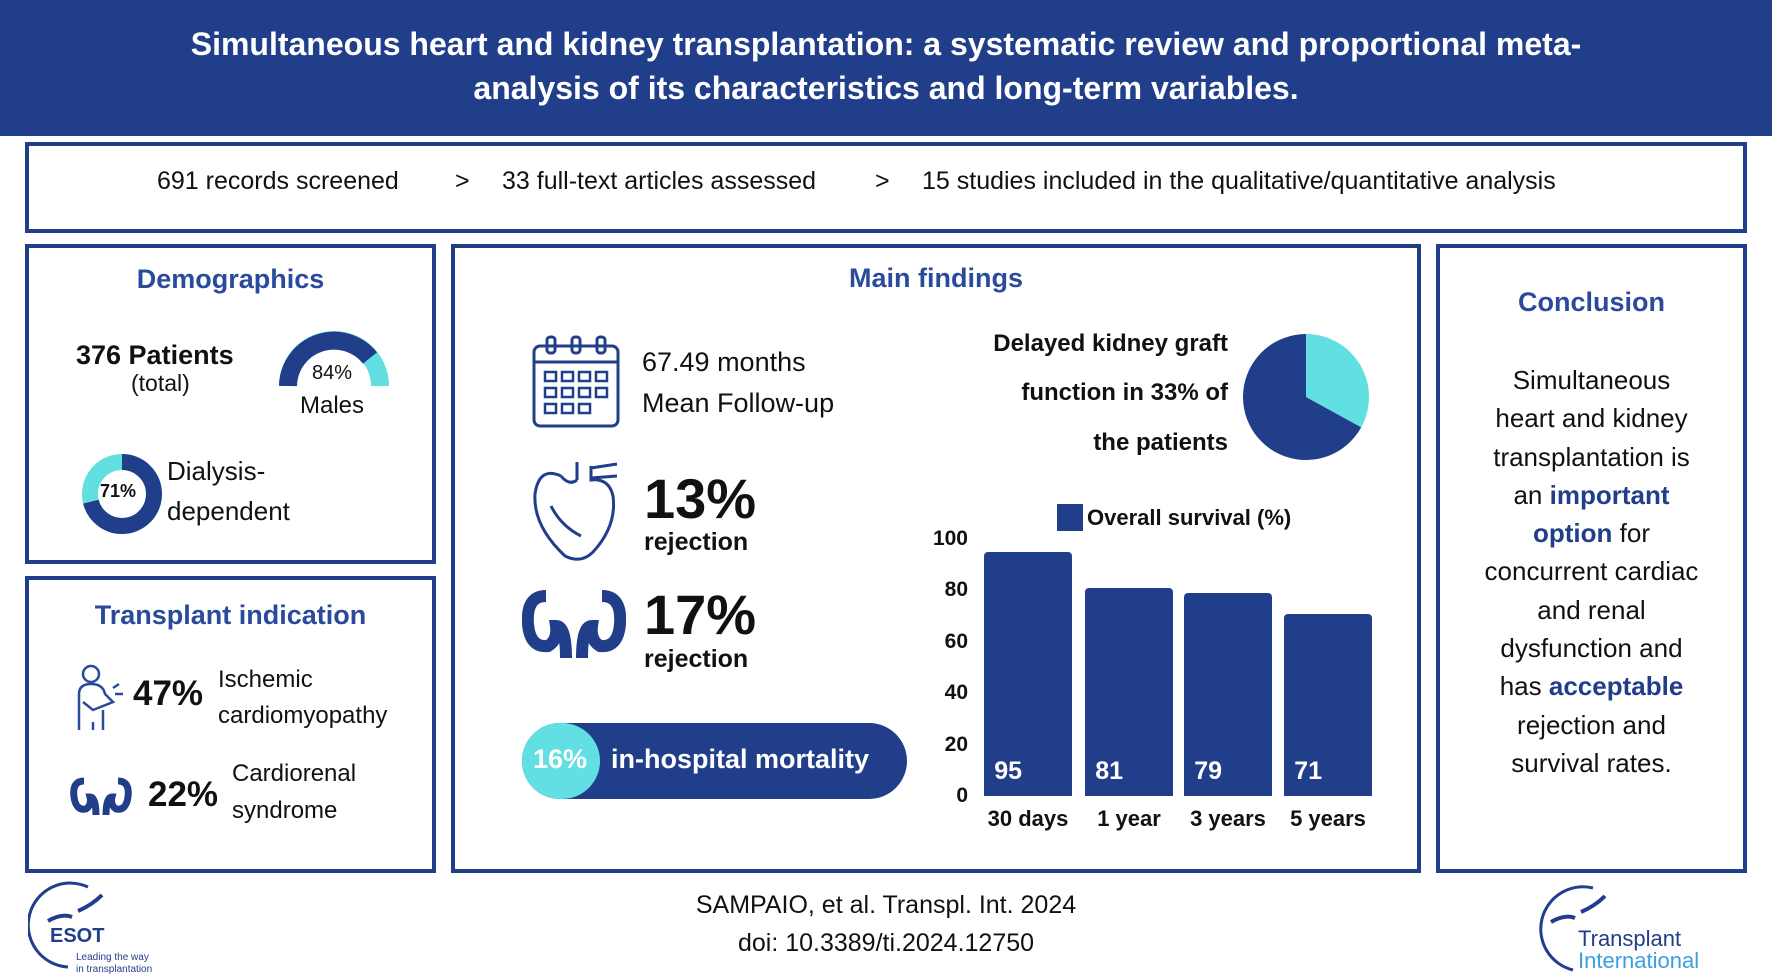  What do you see at coordinates (228, 511) in the screenshot?
I see `dialysis-label-2: dependent` at bounding box center [228, 511].